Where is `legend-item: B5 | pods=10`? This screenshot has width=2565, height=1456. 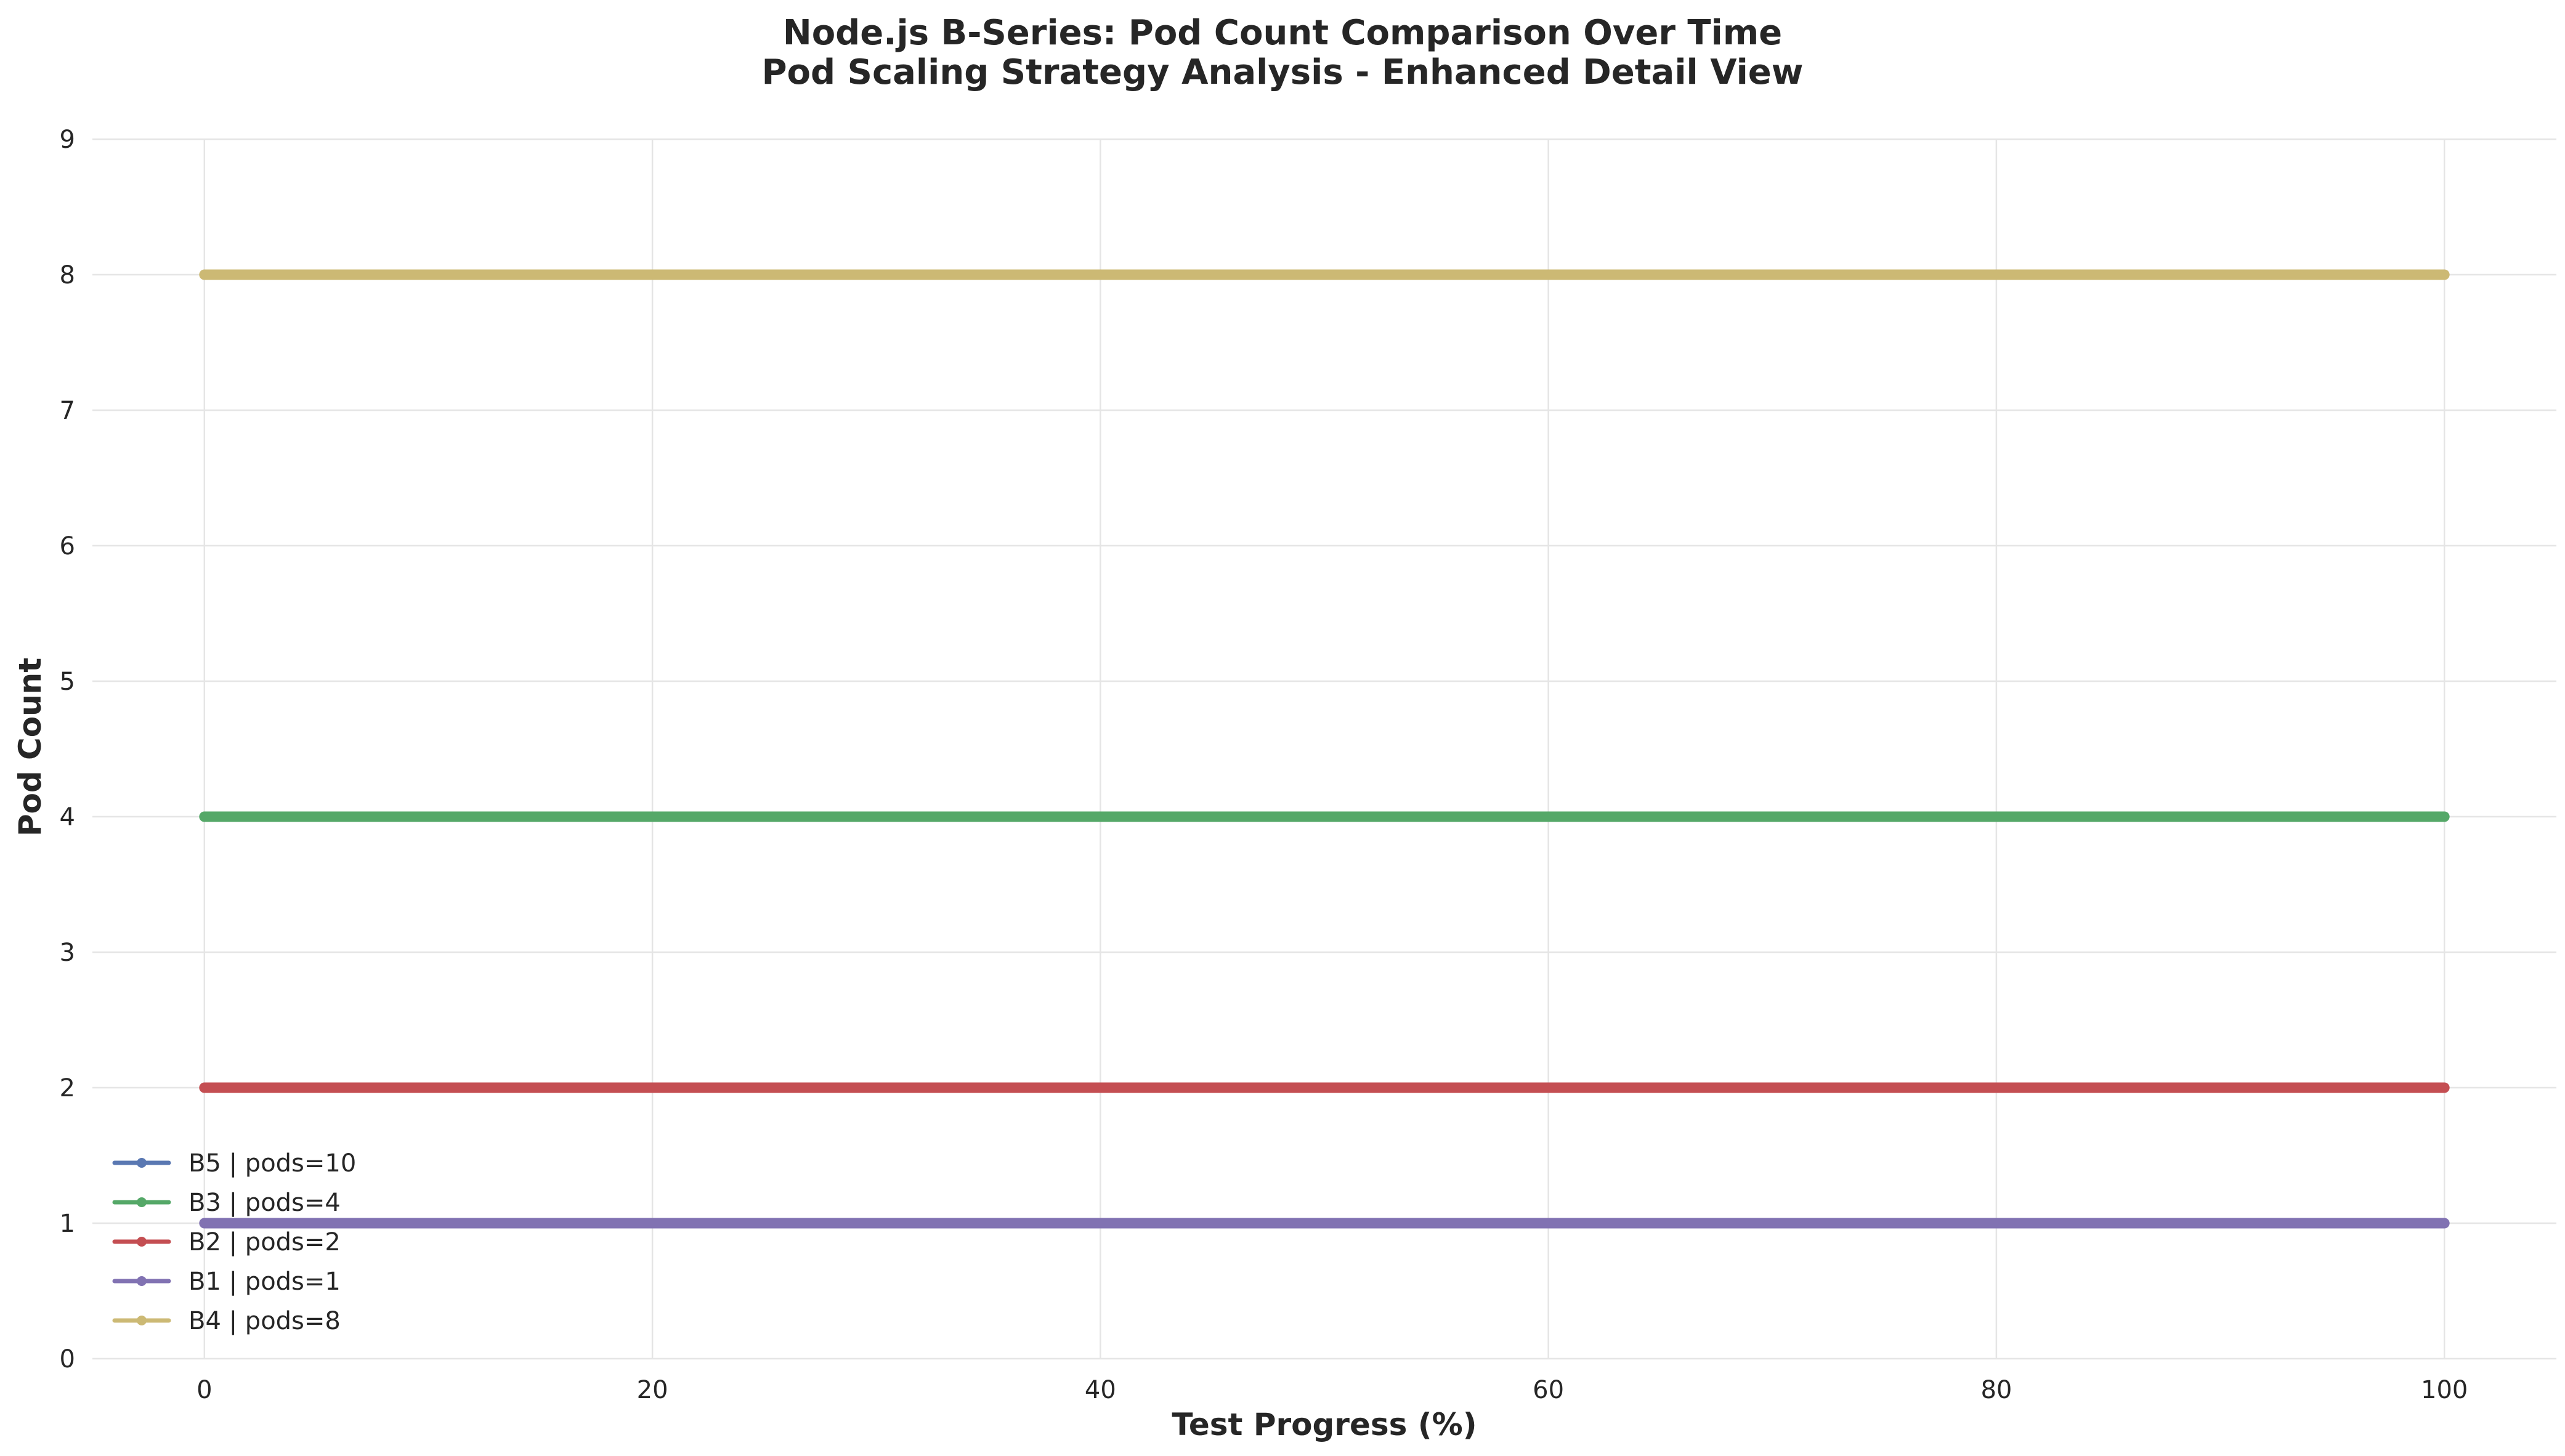
legend-item: B5 | pods=10 is located at coordinates (234, 1163).